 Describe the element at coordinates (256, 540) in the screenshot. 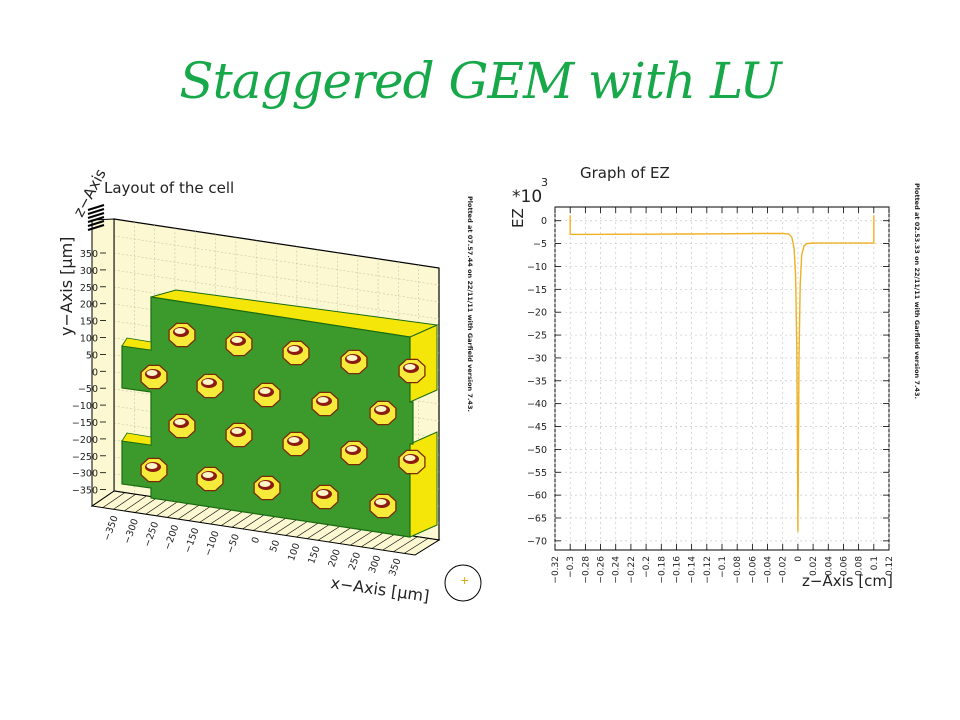

I see `layout-x-tick-label: 0` at that location.